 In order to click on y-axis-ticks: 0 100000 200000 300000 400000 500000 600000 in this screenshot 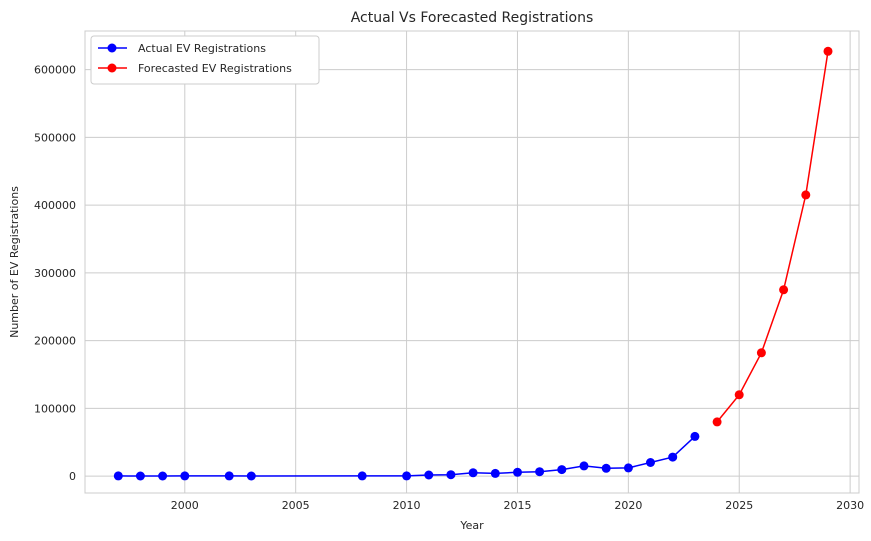, I will do `click(55, 273)`.